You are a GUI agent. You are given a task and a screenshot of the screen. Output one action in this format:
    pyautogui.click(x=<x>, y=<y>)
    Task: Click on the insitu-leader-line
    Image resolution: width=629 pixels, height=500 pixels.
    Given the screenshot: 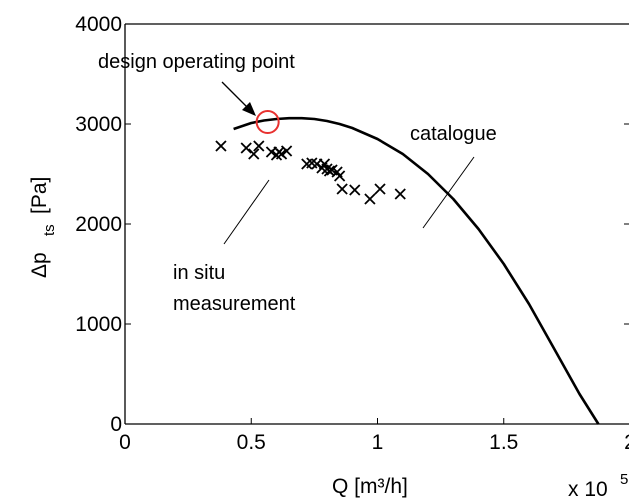 What is the action you would take?
    pyautogui.click(x=246, y=212)
    